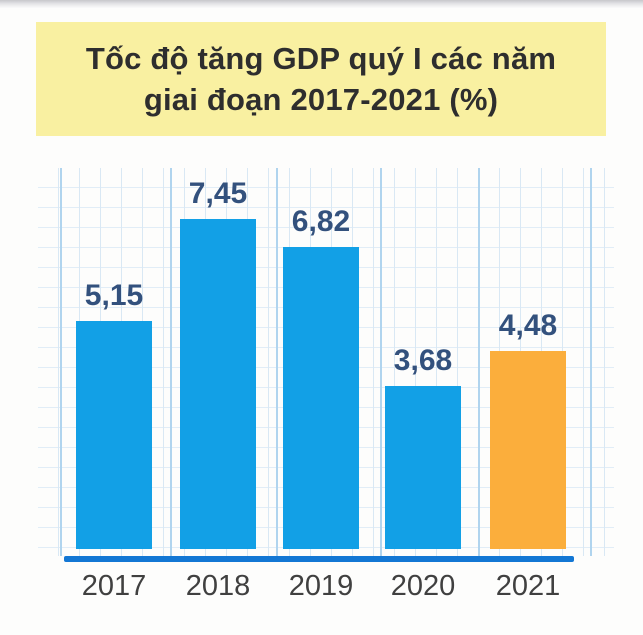 The height and width of the screenshot is (635, 643). Describe the element at coordinates (114, 586) in the screenshot. I see `x-tick-label-2017: 2017` at that location.